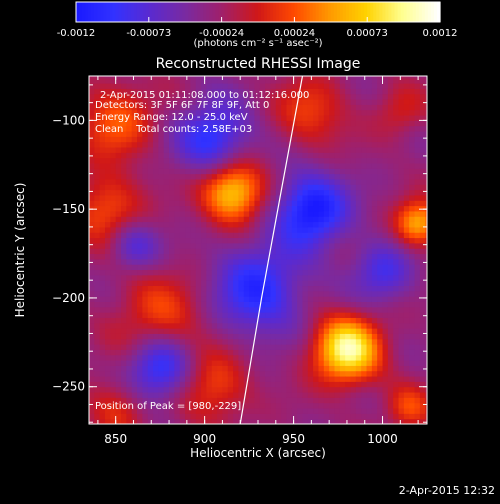 This screenshot has width=500, height=504. Describe the element at coordinates (173, 129) in the screenshot. I see `annotation-clean-counts: Clean Total counts: 2.58E+03` at that location.